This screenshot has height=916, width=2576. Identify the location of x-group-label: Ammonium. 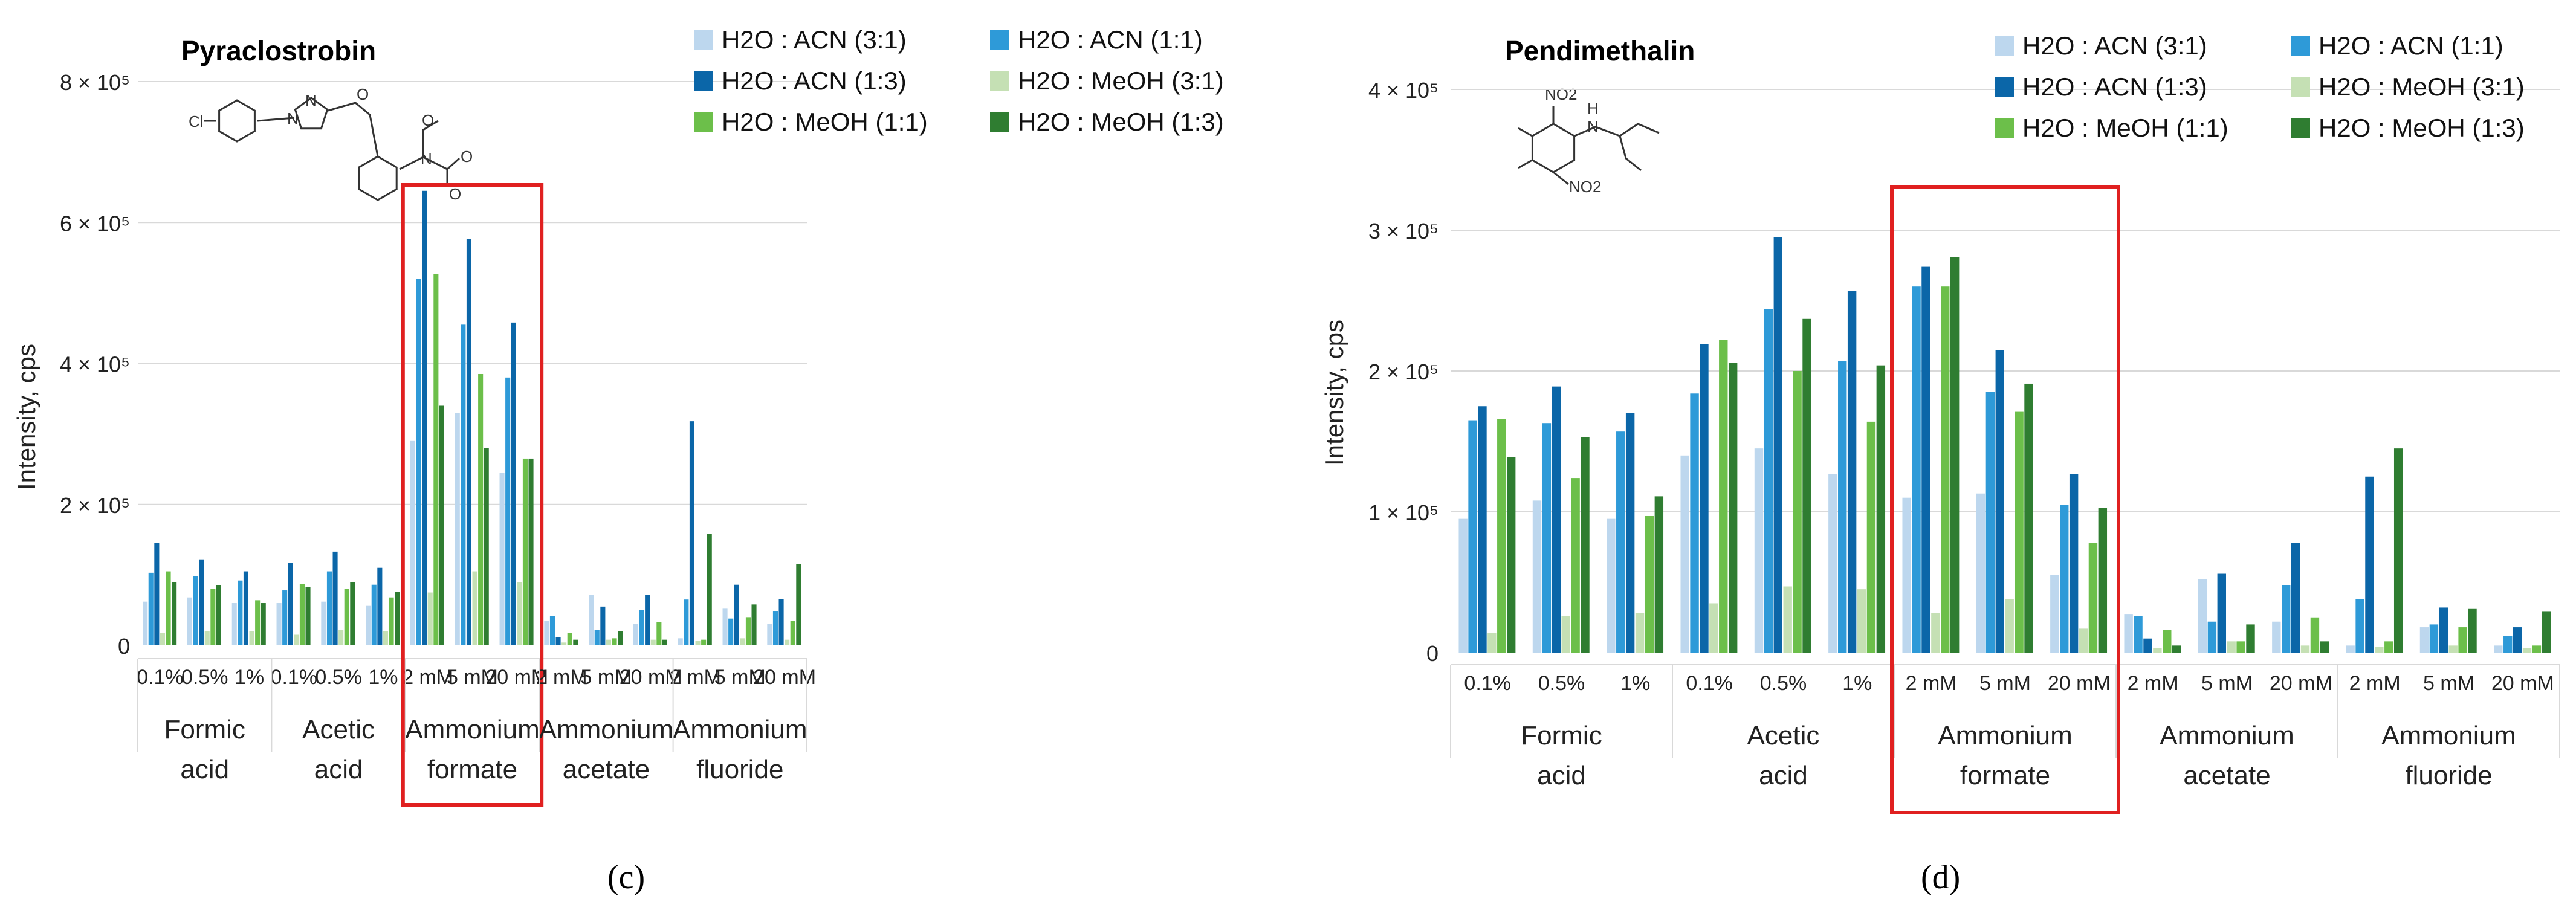
(472, 729).